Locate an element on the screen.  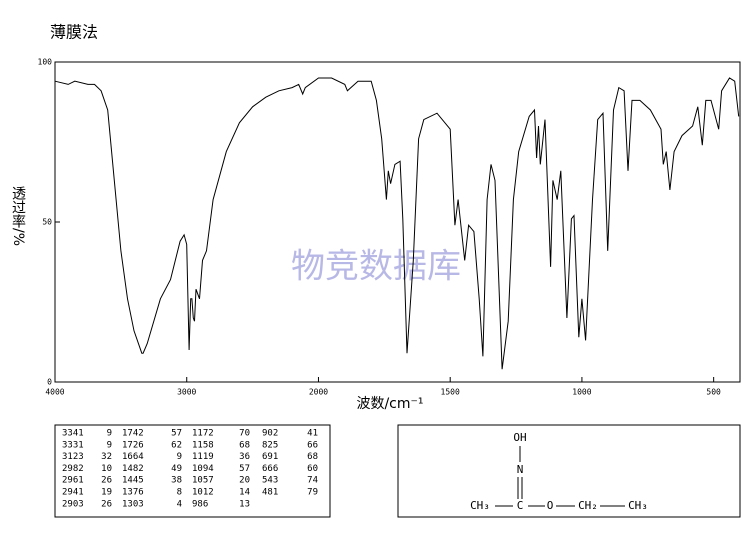
peak-transmittance: 13 is located at coordinates (244, 504).